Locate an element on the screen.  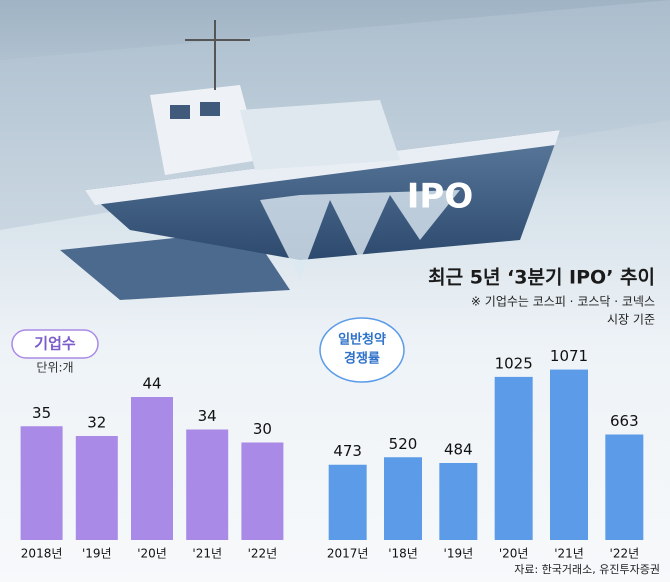
value-label: 1025 is located at coordinates (514, 363).